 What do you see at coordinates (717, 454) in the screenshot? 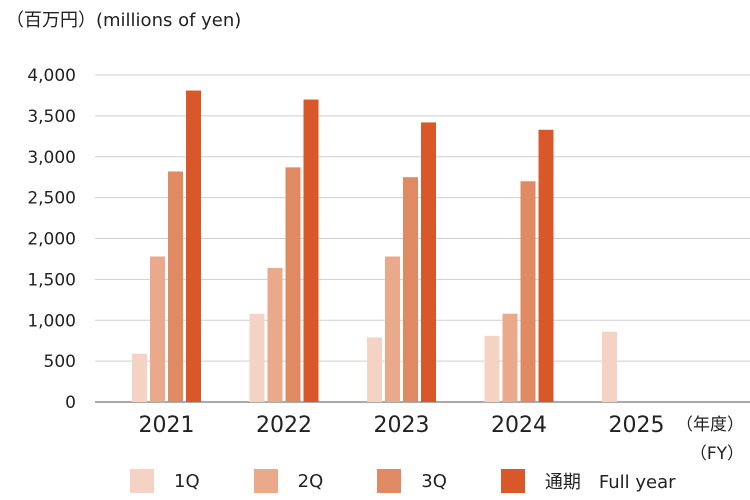
I see `x-axis-fy-label: （FY）` at bounding box center [717, 454].